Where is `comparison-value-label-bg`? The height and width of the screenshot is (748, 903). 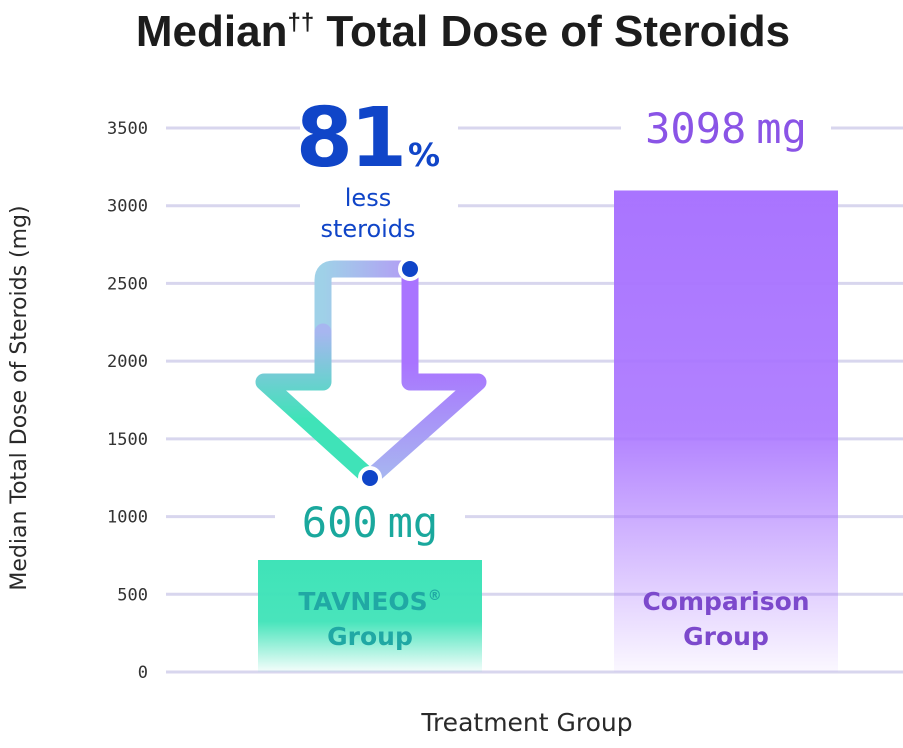 comparison-value-label-bg is located at coordinates (726, 128).